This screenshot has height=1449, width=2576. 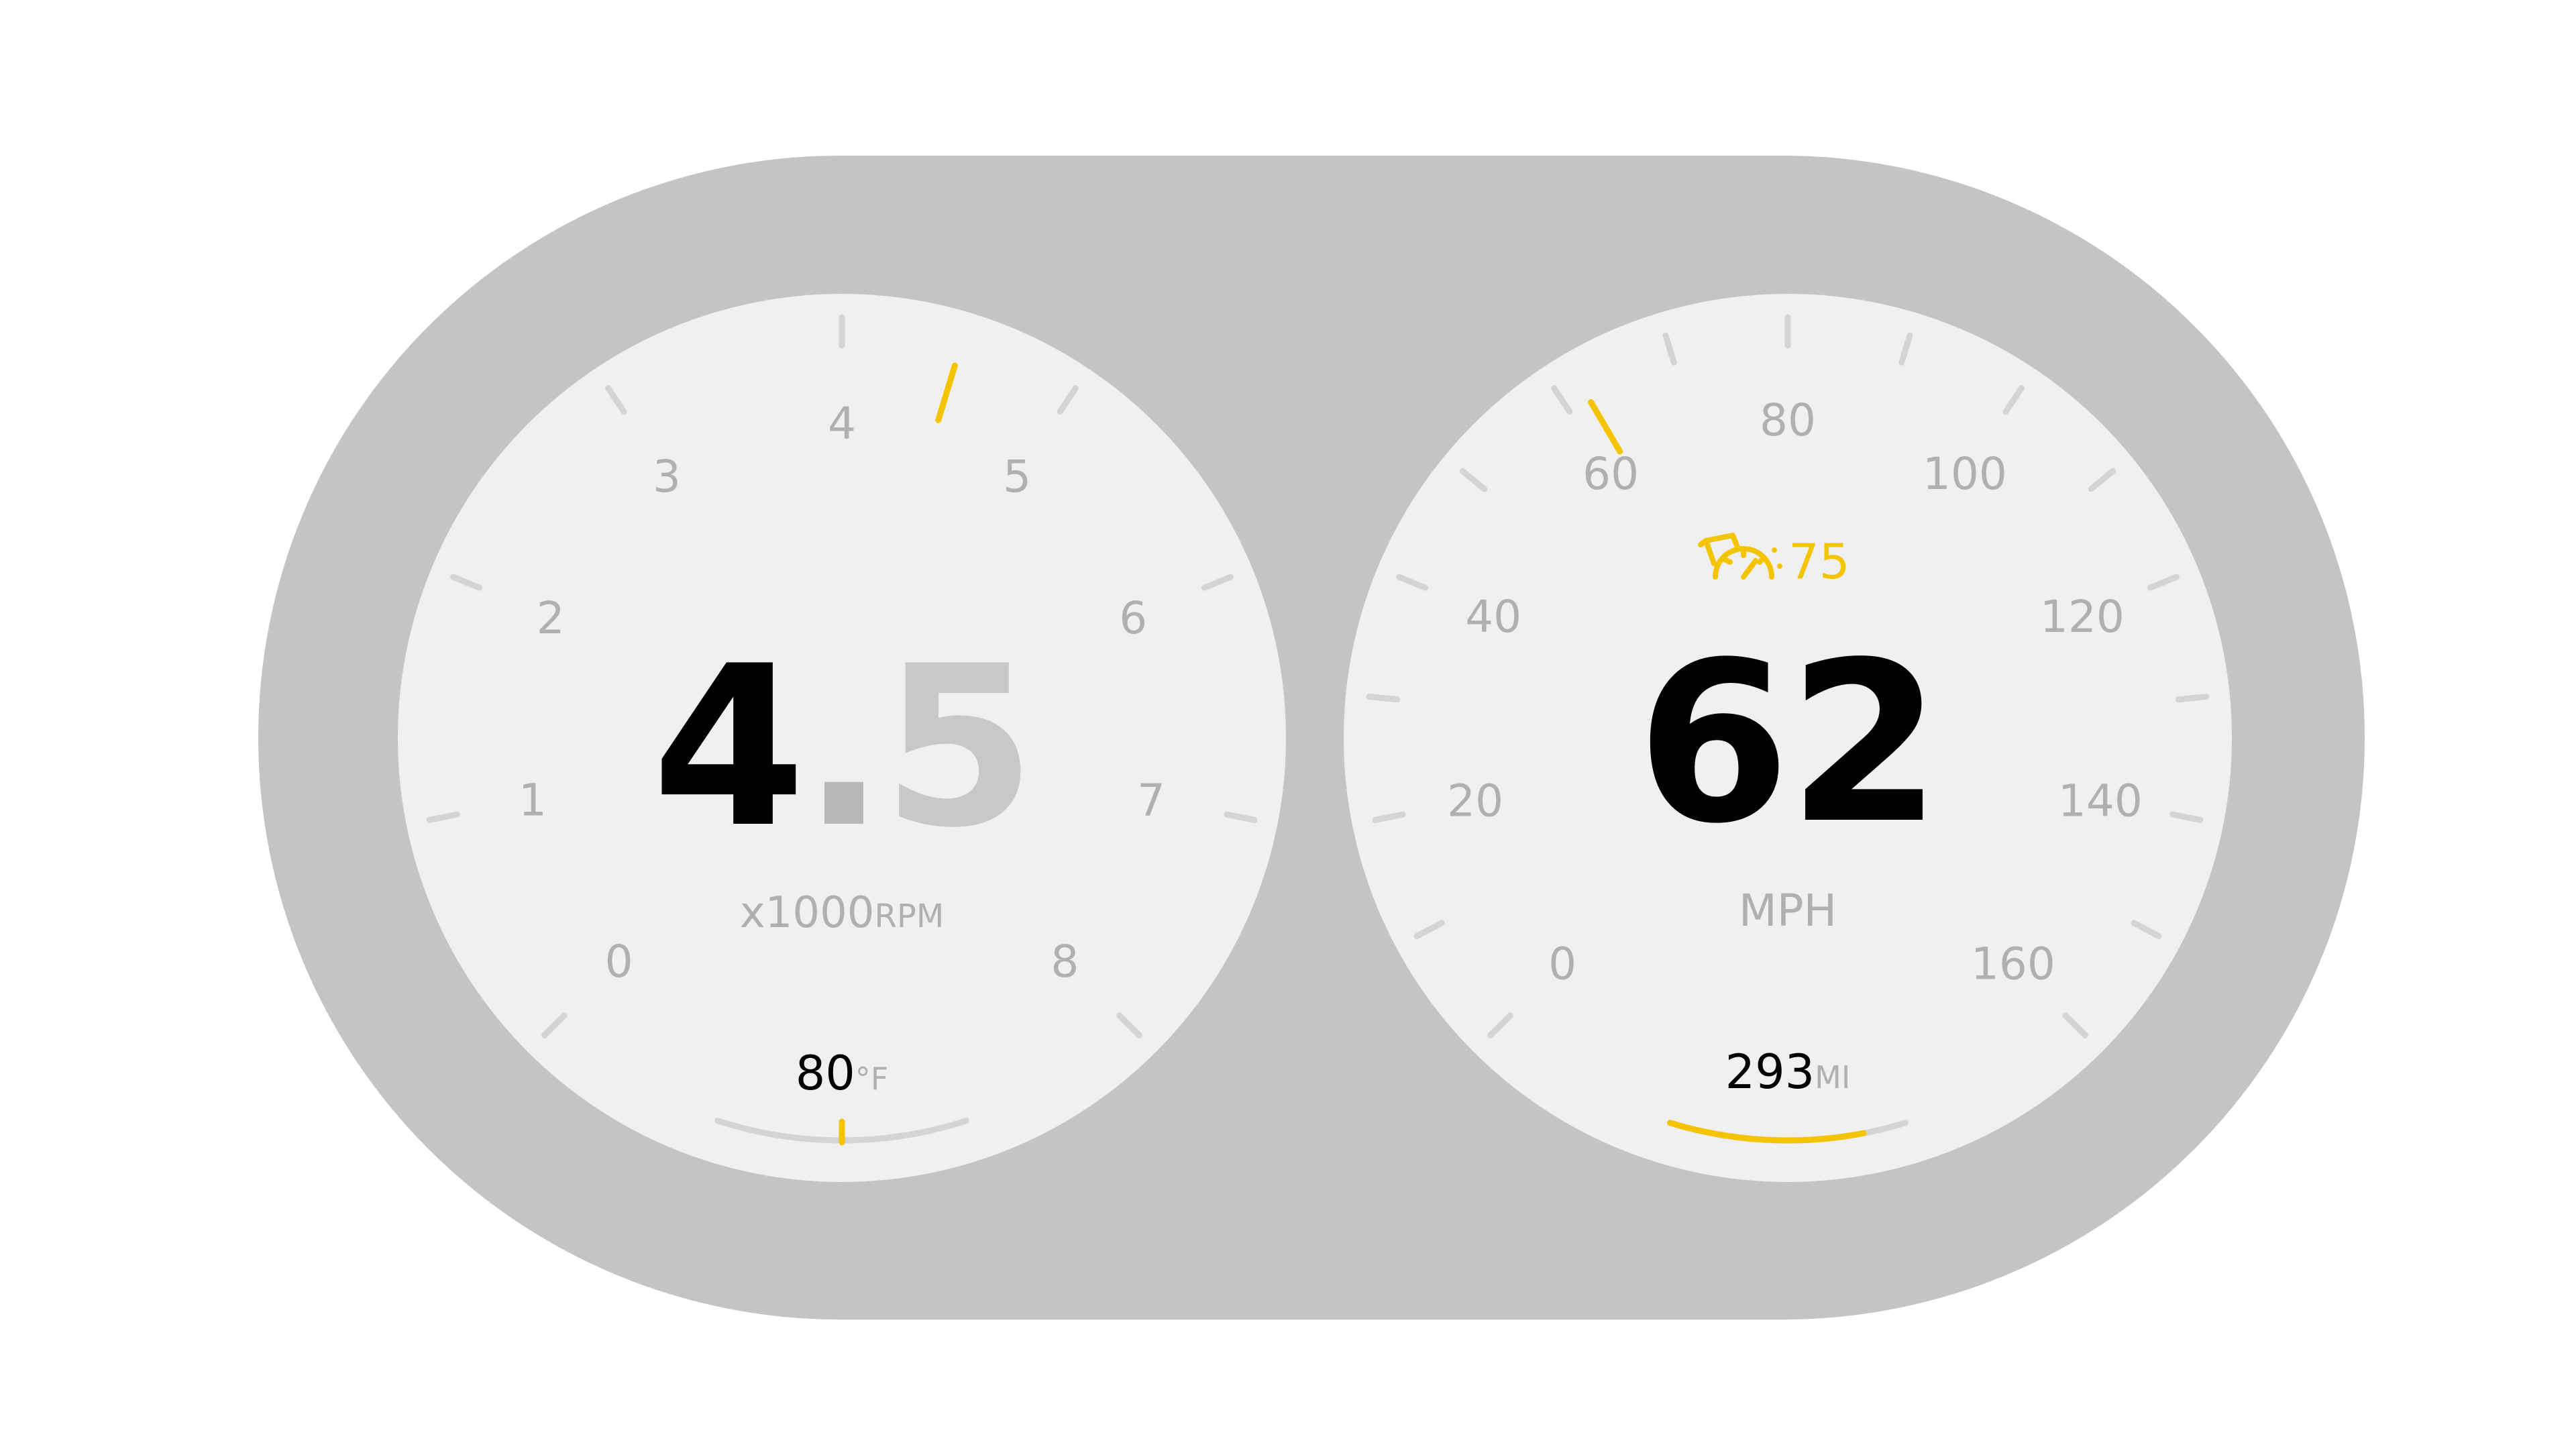 What do you see at coordinates (1965, 474) in the screenshot?
I see `speedometer-scale-label: 100` at bounding box center [1965, 474].